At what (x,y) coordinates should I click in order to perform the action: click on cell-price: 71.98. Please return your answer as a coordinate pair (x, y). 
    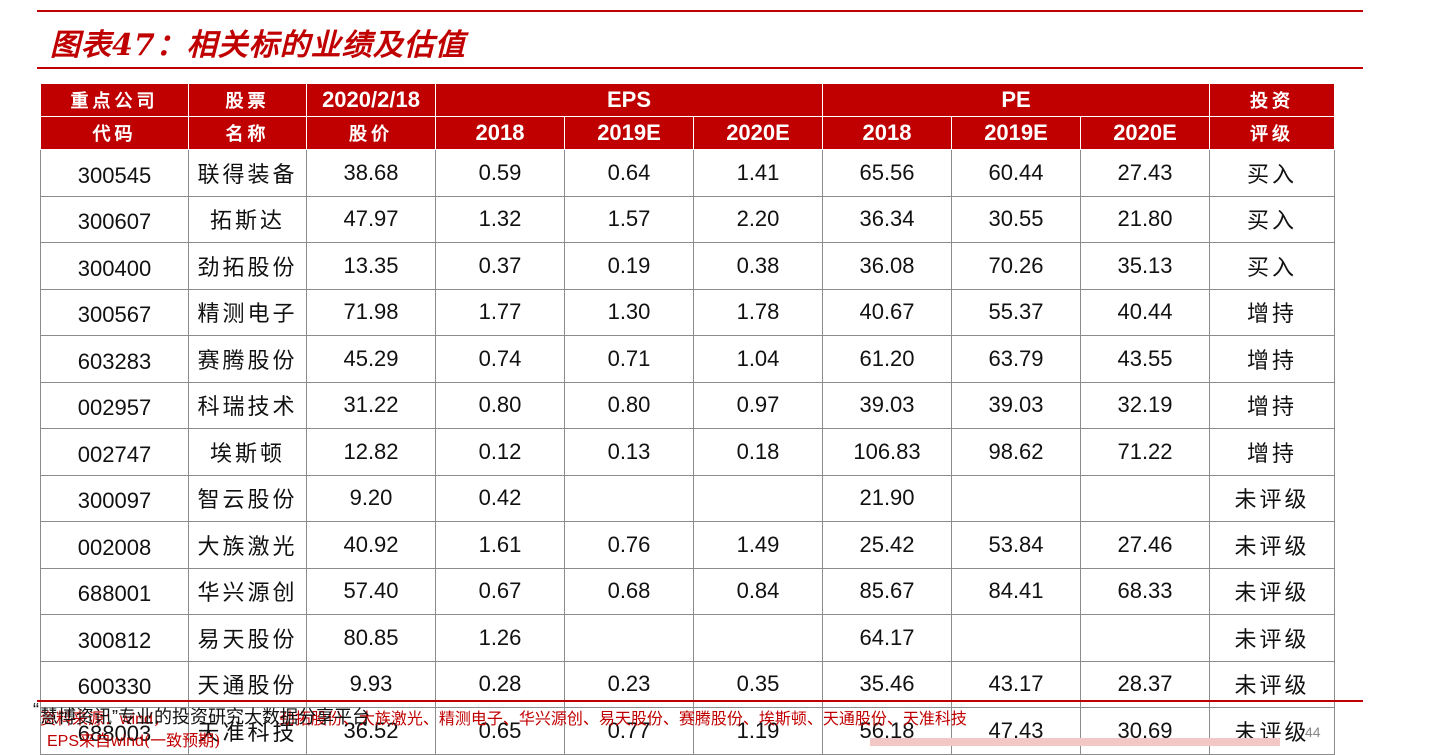
    Looking at the image, I should click on (371, 312).